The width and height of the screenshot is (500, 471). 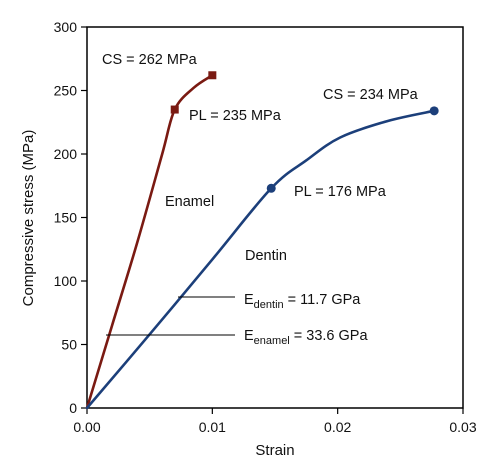 I want to click on e-dentin-prefix: E, so click(x=249, y=300).